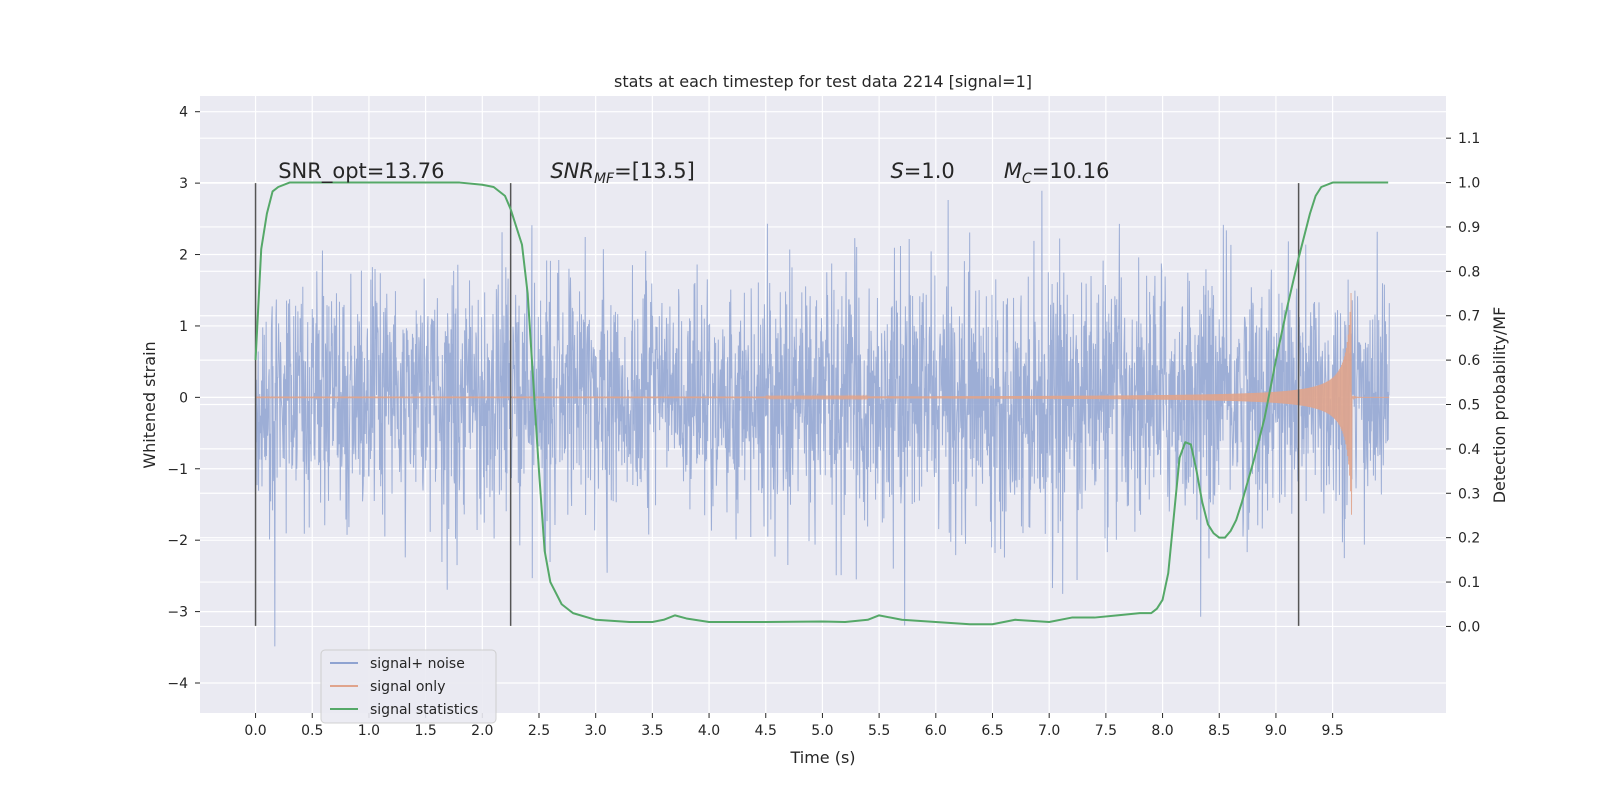 The image size is (1600, 800). Describe the element at coordinates (596, 731) in the screenshot. I see `x-tick-label-6: 3.0` at that location.